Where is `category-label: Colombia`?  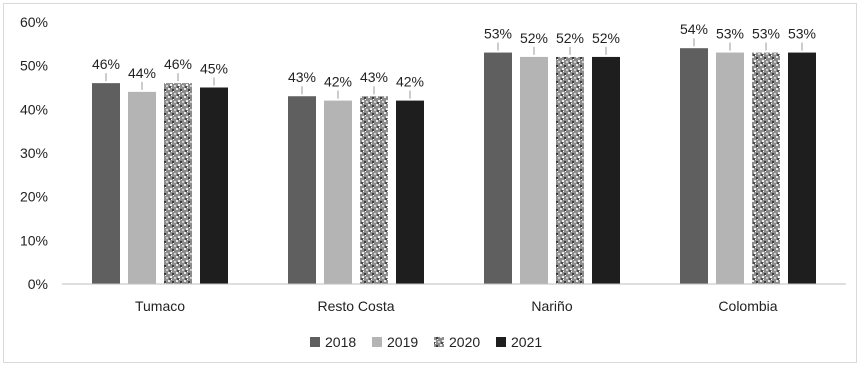 category-label: Colombia is located at coordinates (747, 306).